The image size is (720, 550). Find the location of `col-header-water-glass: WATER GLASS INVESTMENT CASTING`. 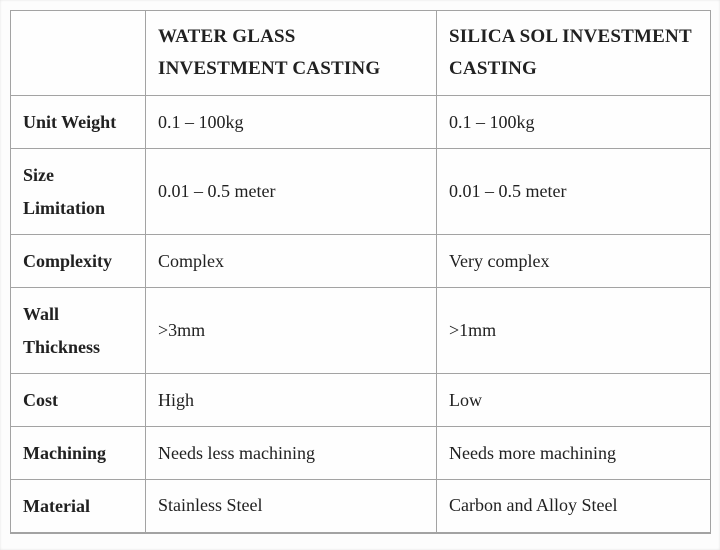

col-header-water-glass: WATER GLASS INVESTMENT CASTING is located at coordinates (291, 53).